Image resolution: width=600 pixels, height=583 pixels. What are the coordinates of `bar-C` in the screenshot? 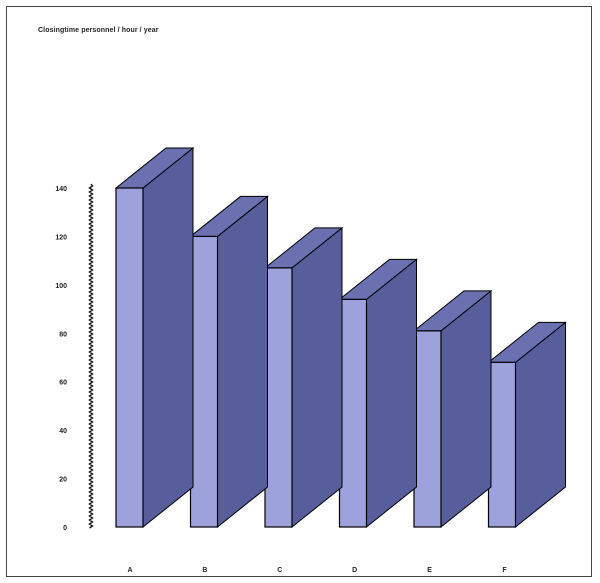 It's located at (303, 377).